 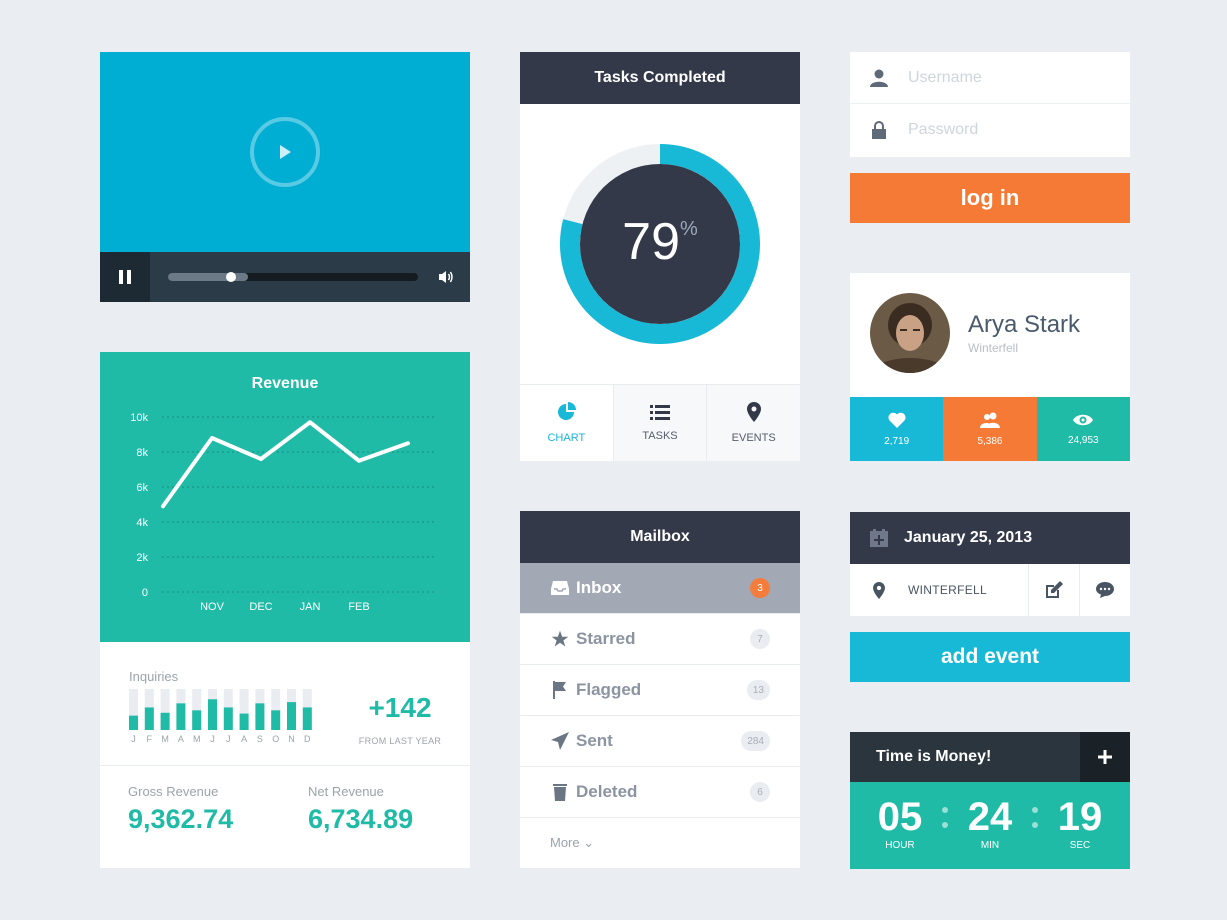 What do you see at coordinates (282, 512) in the screenshot?
I see `revenue-line-chart: 0 2k 4k 6k 8k 10k NOV DEC JAN FEB` at bounding box center [282, 512].